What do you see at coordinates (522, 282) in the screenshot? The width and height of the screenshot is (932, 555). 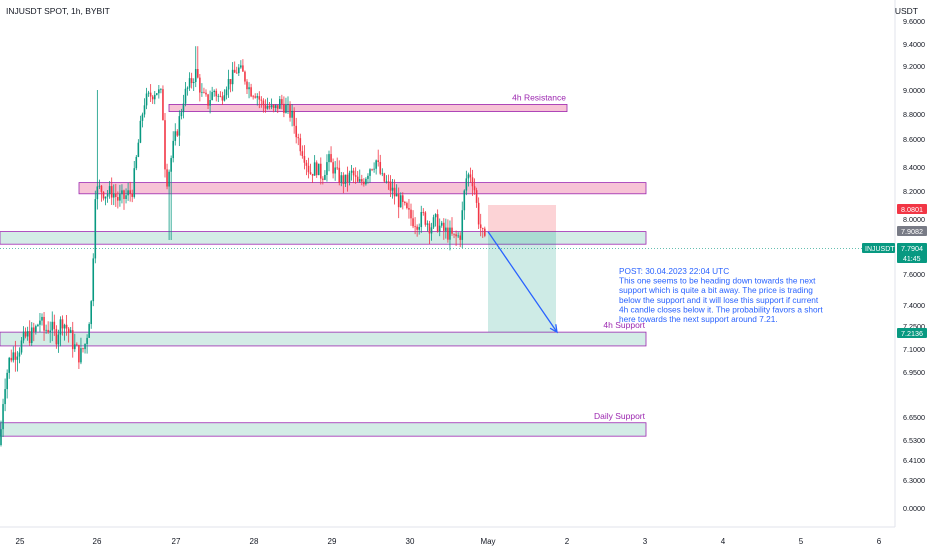 I see `forecast-arrow` at bounding box center [522, 282].